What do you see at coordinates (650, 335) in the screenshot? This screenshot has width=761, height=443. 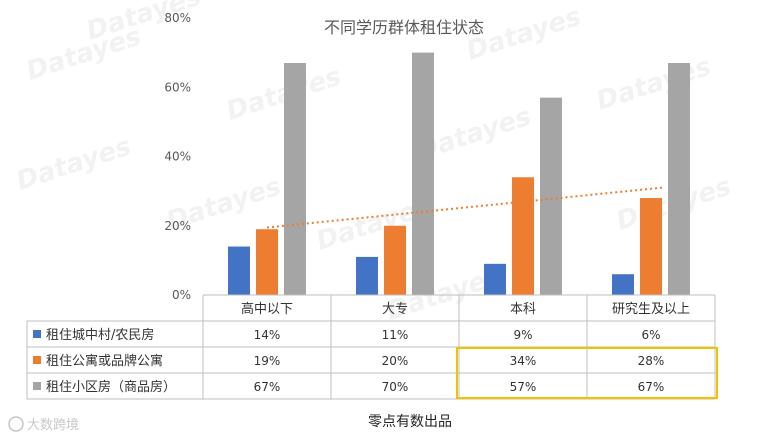 I see `data-label: 6%` at bounding box center [650, 335].